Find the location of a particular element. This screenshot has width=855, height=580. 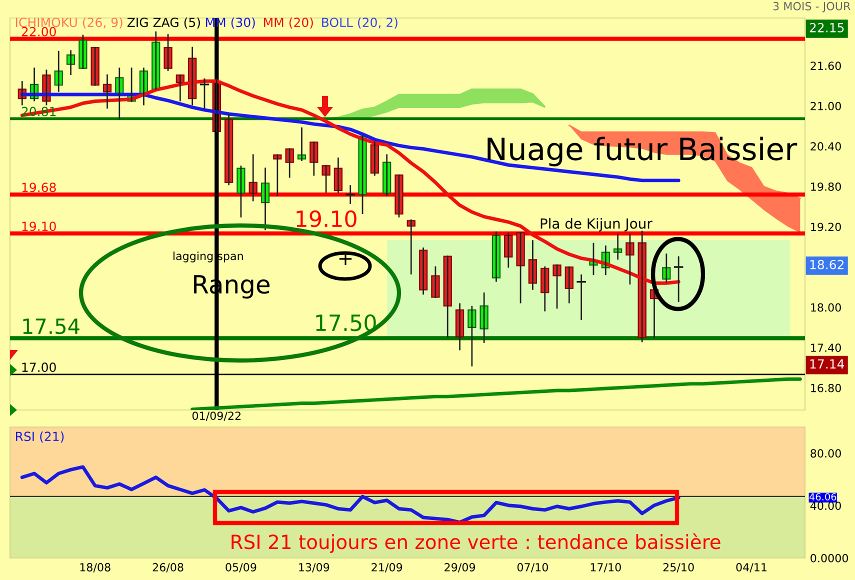

annotation: 18.62 is located at coordinates (827, 265).